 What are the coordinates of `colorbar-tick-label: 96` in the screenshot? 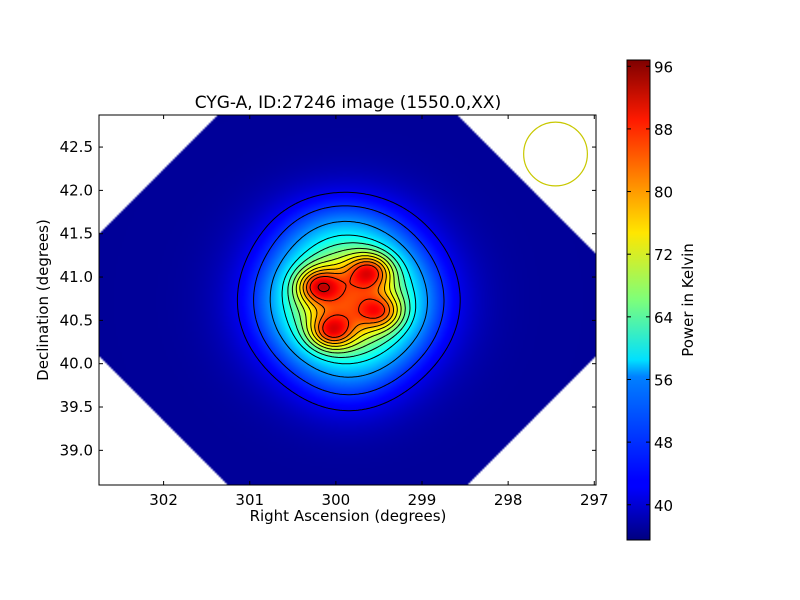 It's located at (663, 67).